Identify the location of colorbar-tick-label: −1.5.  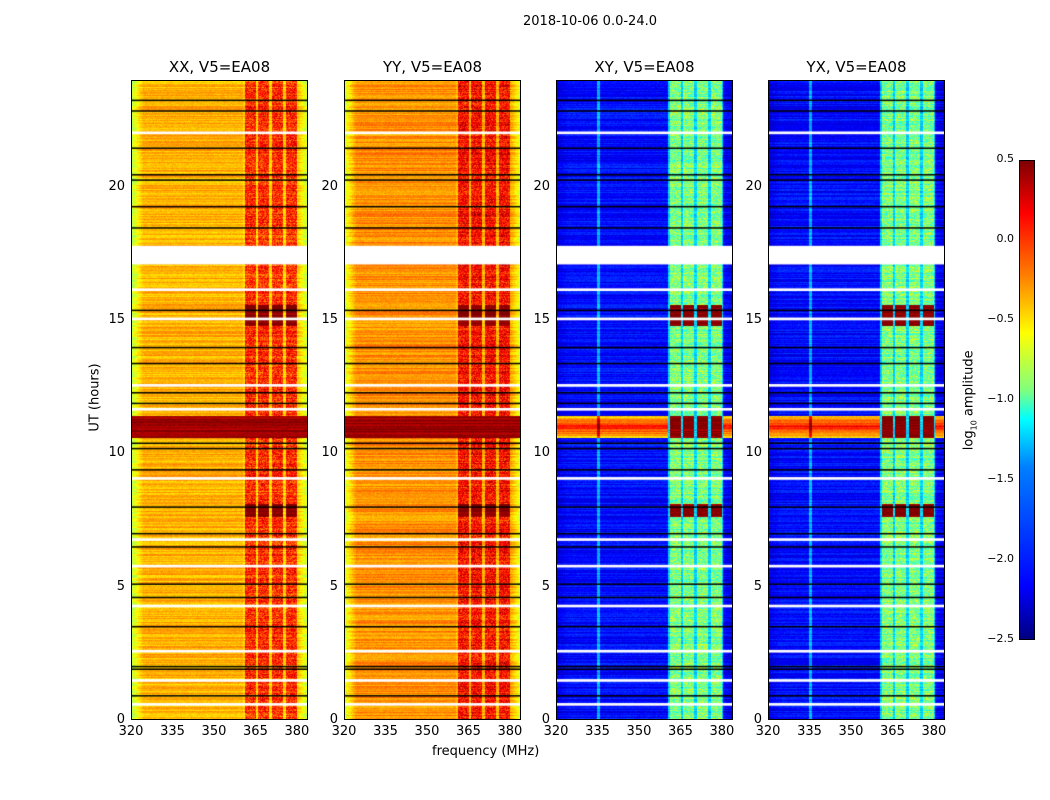
(1000, 478).